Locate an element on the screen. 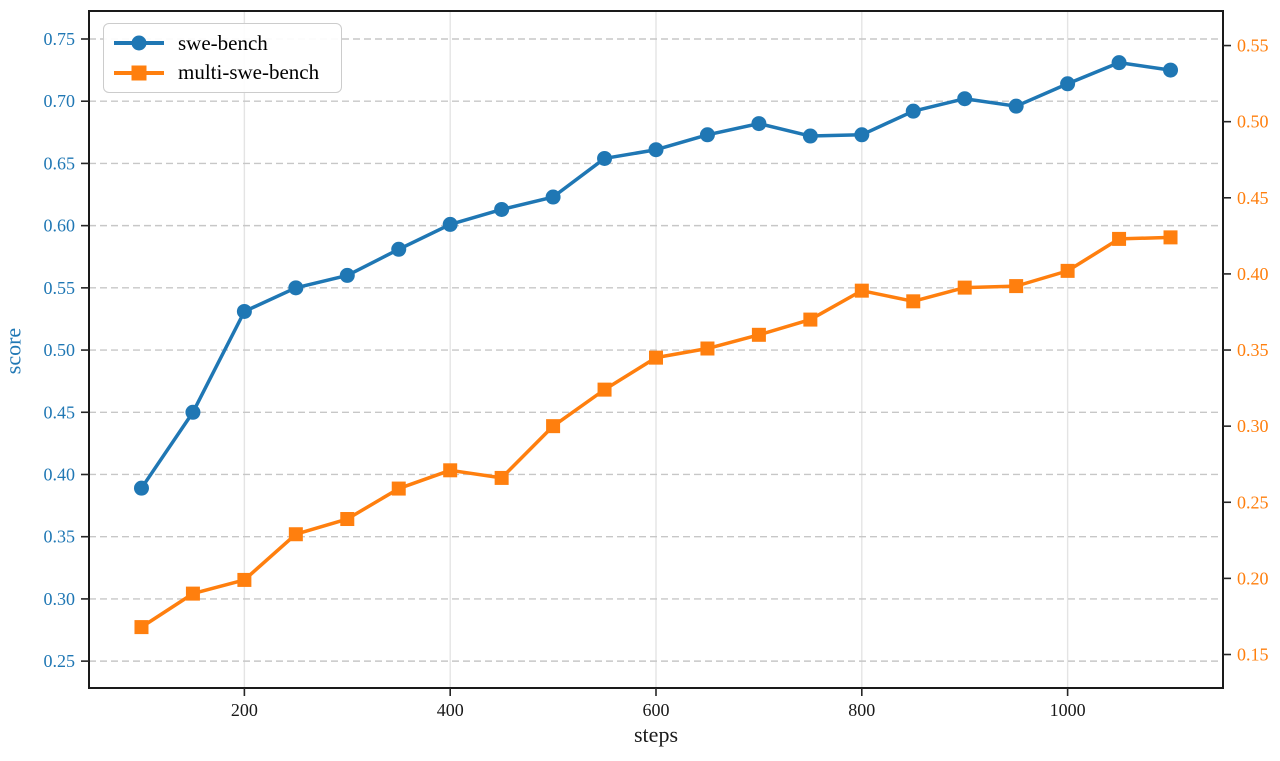  legend-item-swe-bench: swe-bench is located at coordinates (222, 43).